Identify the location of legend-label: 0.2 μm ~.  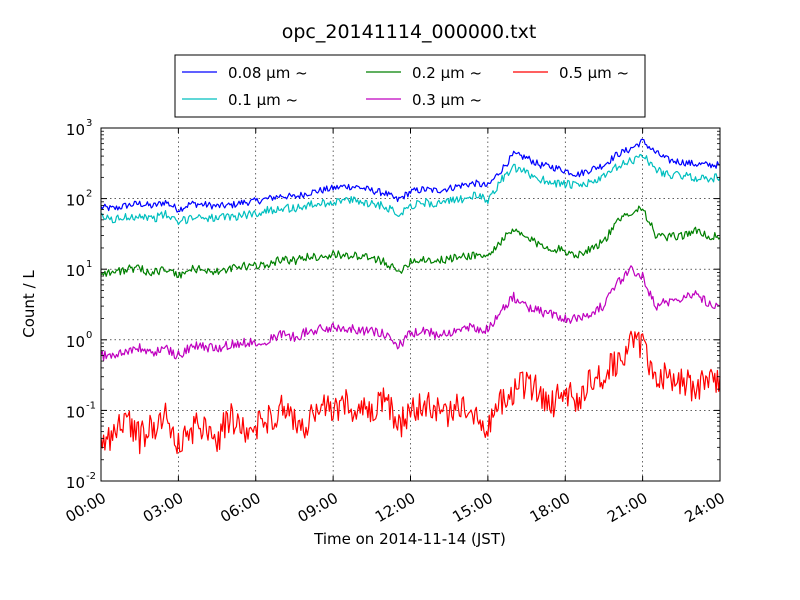
(447, 73).